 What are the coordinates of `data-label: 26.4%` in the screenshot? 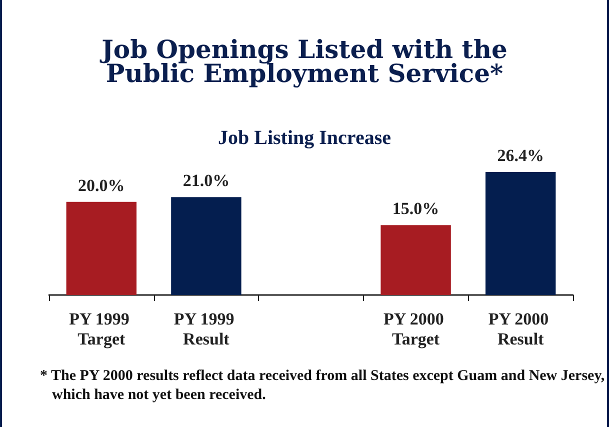 It's located at (520, 155).